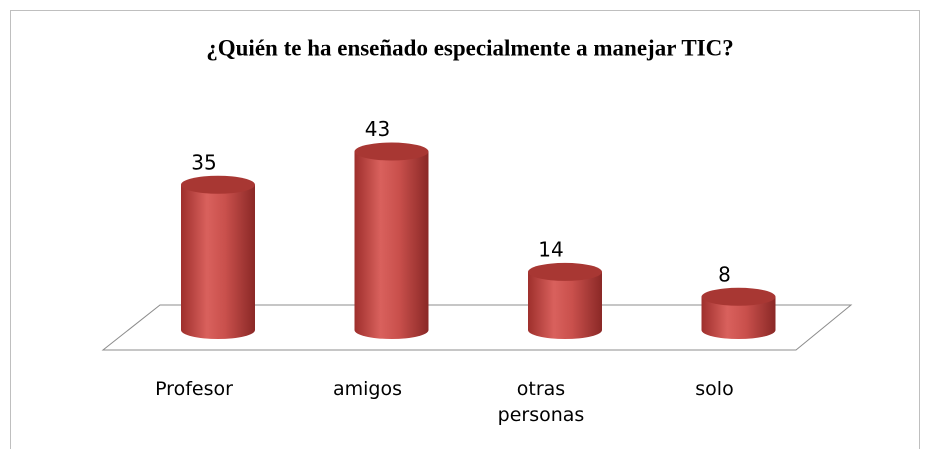 This screenshot has height=449, width=931. Describe the element at coordinates (714, 389) in the screenshot. I see `x-tick-label: solo` at that location.